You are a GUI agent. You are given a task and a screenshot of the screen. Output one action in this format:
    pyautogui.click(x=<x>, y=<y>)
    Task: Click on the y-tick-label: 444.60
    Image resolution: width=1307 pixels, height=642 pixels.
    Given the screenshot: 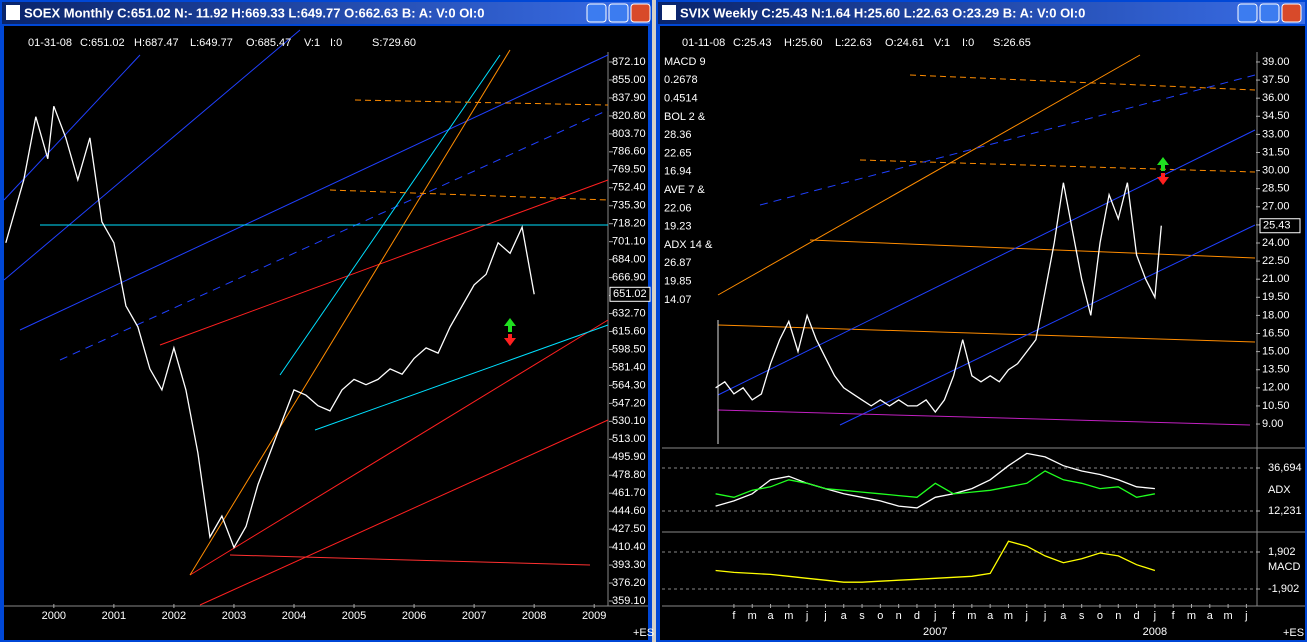 What is the action you would take?
    pyautogui.click(x=629, y=511)
    